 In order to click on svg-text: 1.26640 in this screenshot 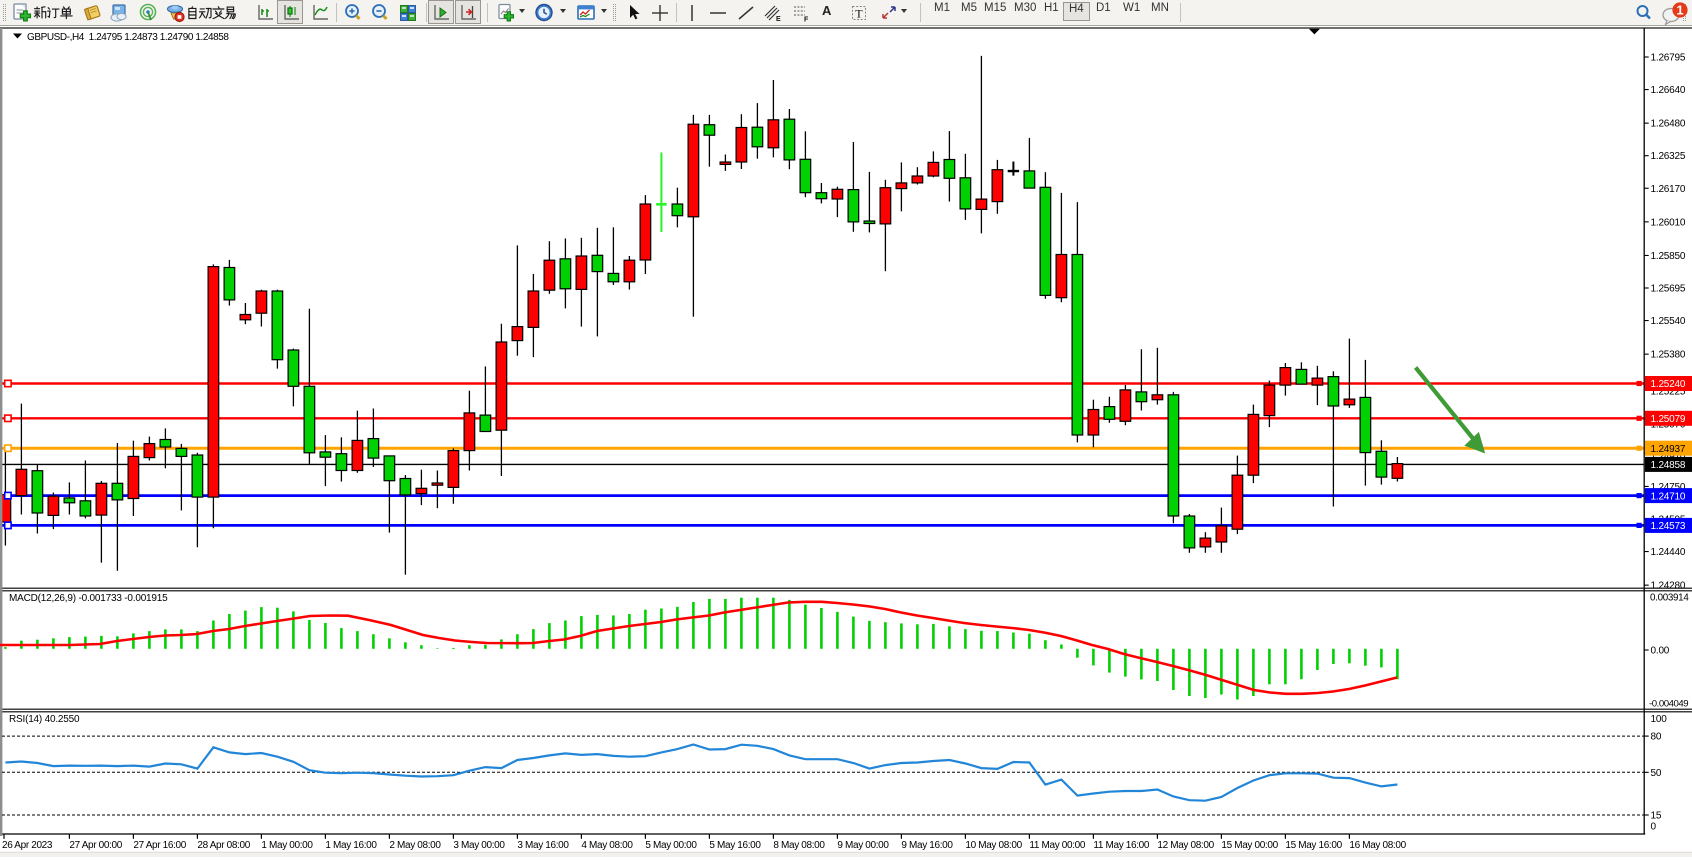, I will do `click(1668, 90)`.